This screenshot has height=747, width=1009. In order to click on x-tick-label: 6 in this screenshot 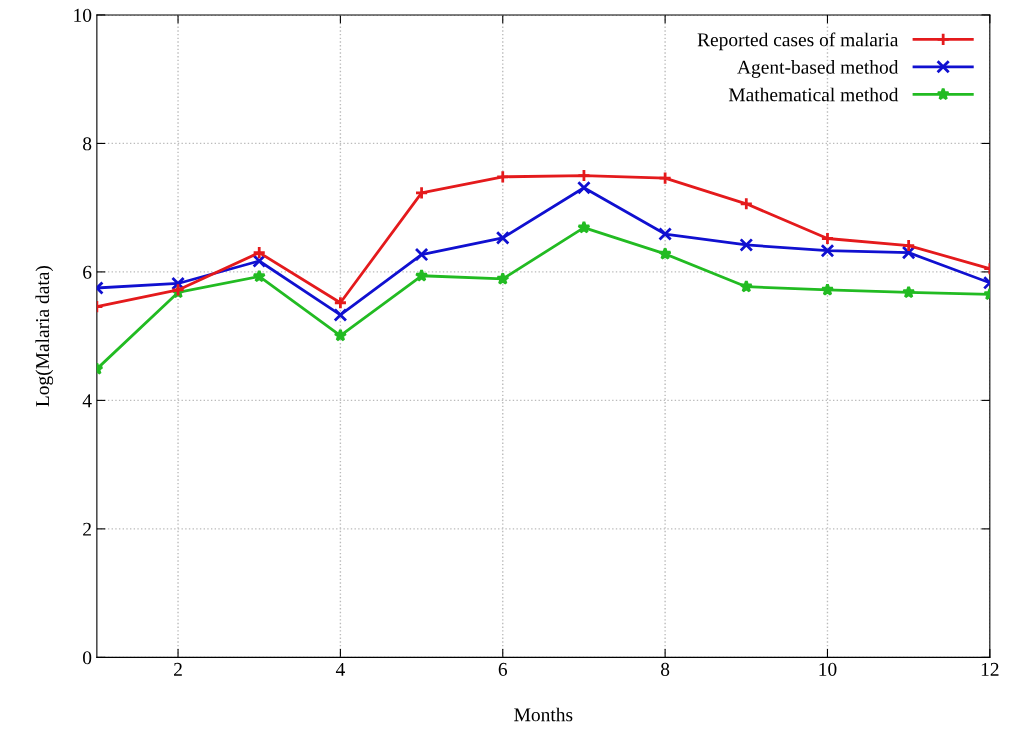, I will do `click(503, 669)`.